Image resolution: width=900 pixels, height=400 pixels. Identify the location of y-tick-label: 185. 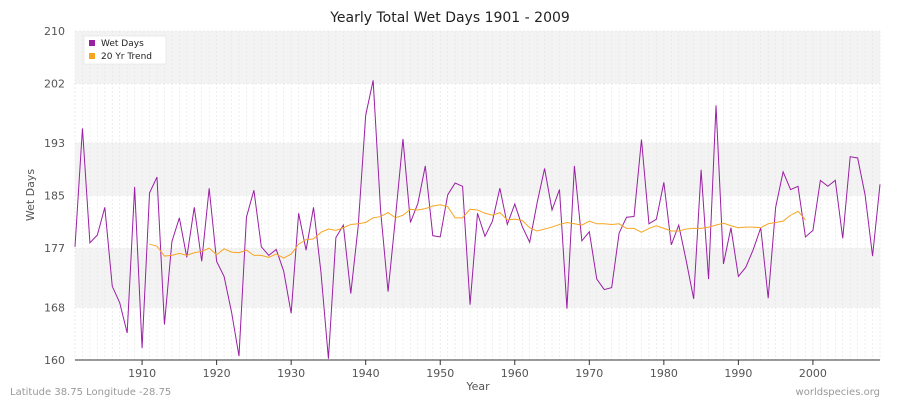
(54, 196).